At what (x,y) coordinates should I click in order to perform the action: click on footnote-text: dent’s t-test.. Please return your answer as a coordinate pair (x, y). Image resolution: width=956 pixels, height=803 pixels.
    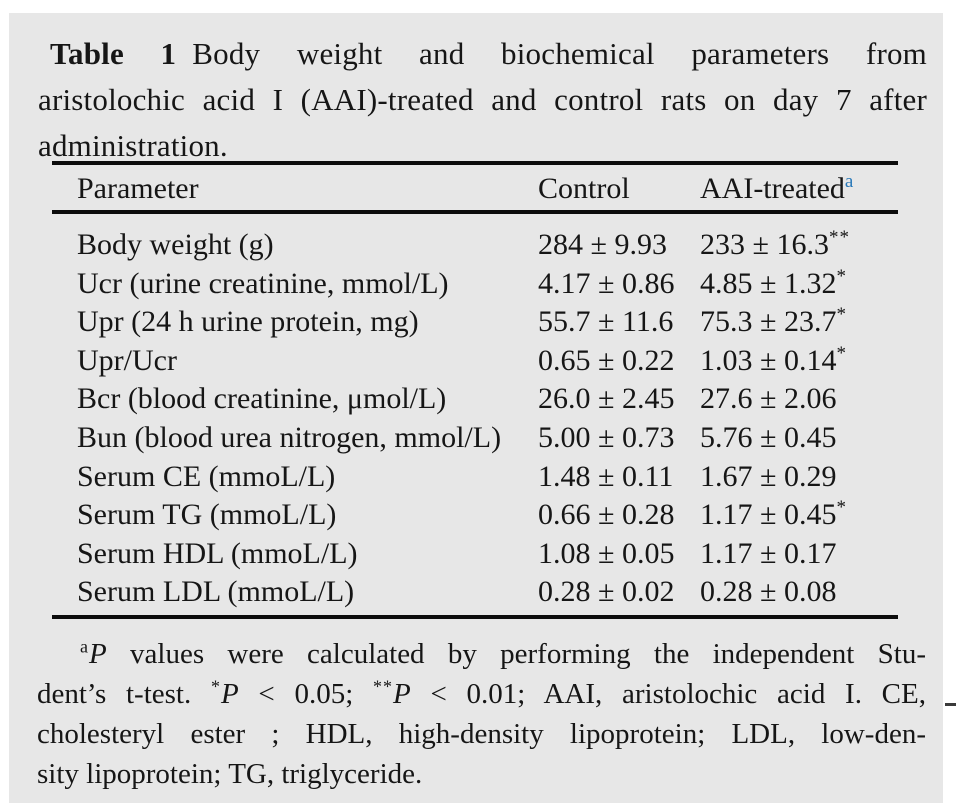
    Looking at the image, I should click on (124, 694).